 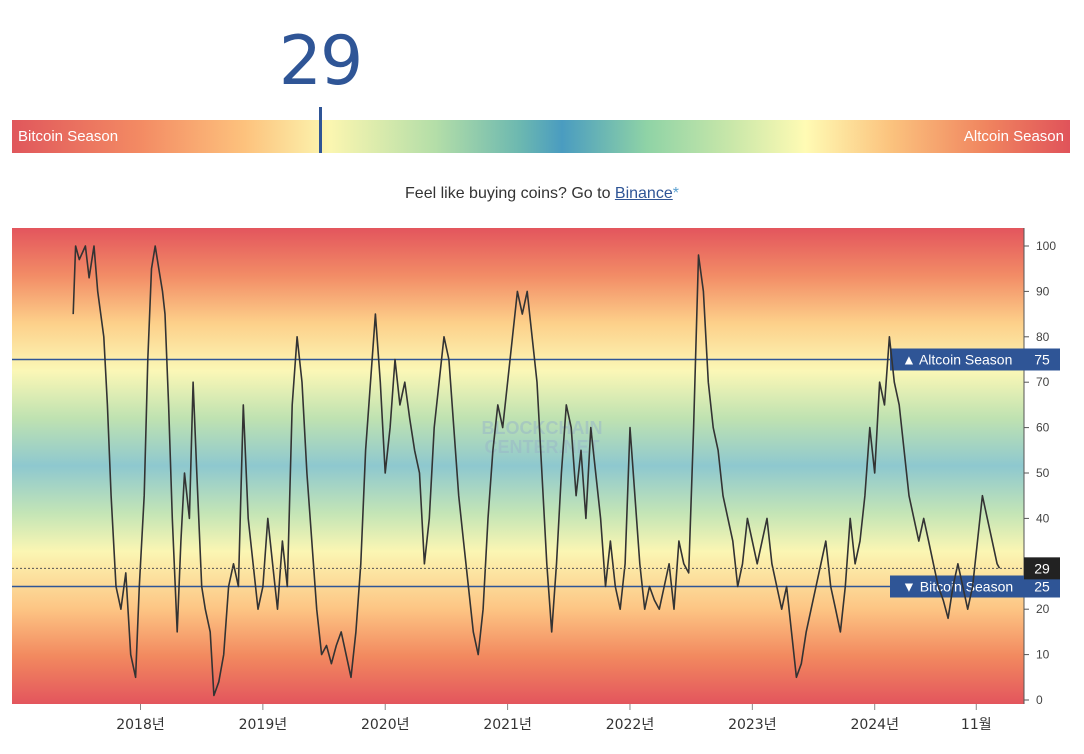 What do you see at coordinates (675, 193) in the screenshot?
I see `promo-asterisk: *` at bounding box center [675, 193].